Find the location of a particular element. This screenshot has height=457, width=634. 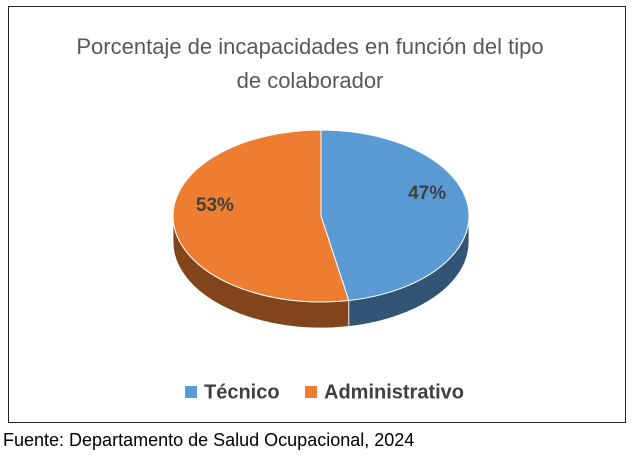

data-label: 47% is located at coordinates (427, 193).